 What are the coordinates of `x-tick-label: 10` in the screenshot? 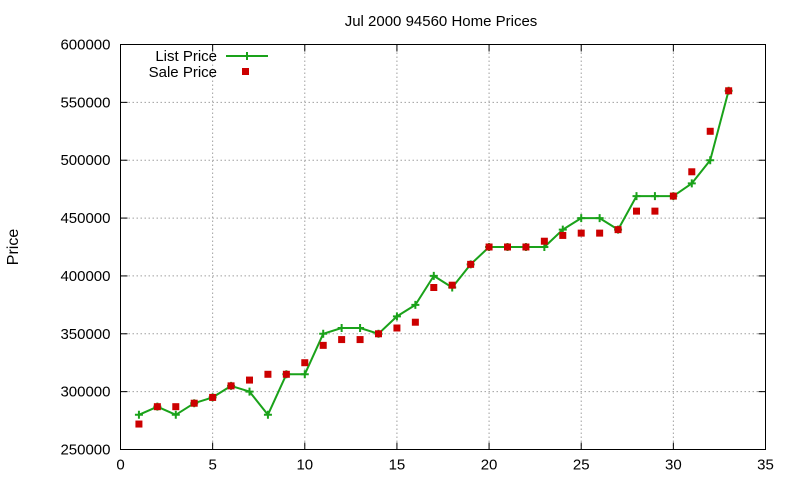 It's located at (304, 465).